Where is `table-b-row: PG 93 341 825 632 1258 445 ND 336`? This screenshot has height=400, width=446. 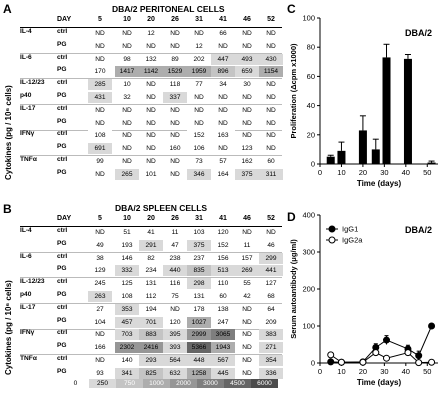
table-b-row: PG 93 341 825 632 1258 445 ND 336 is located at coordinates (151, 373).